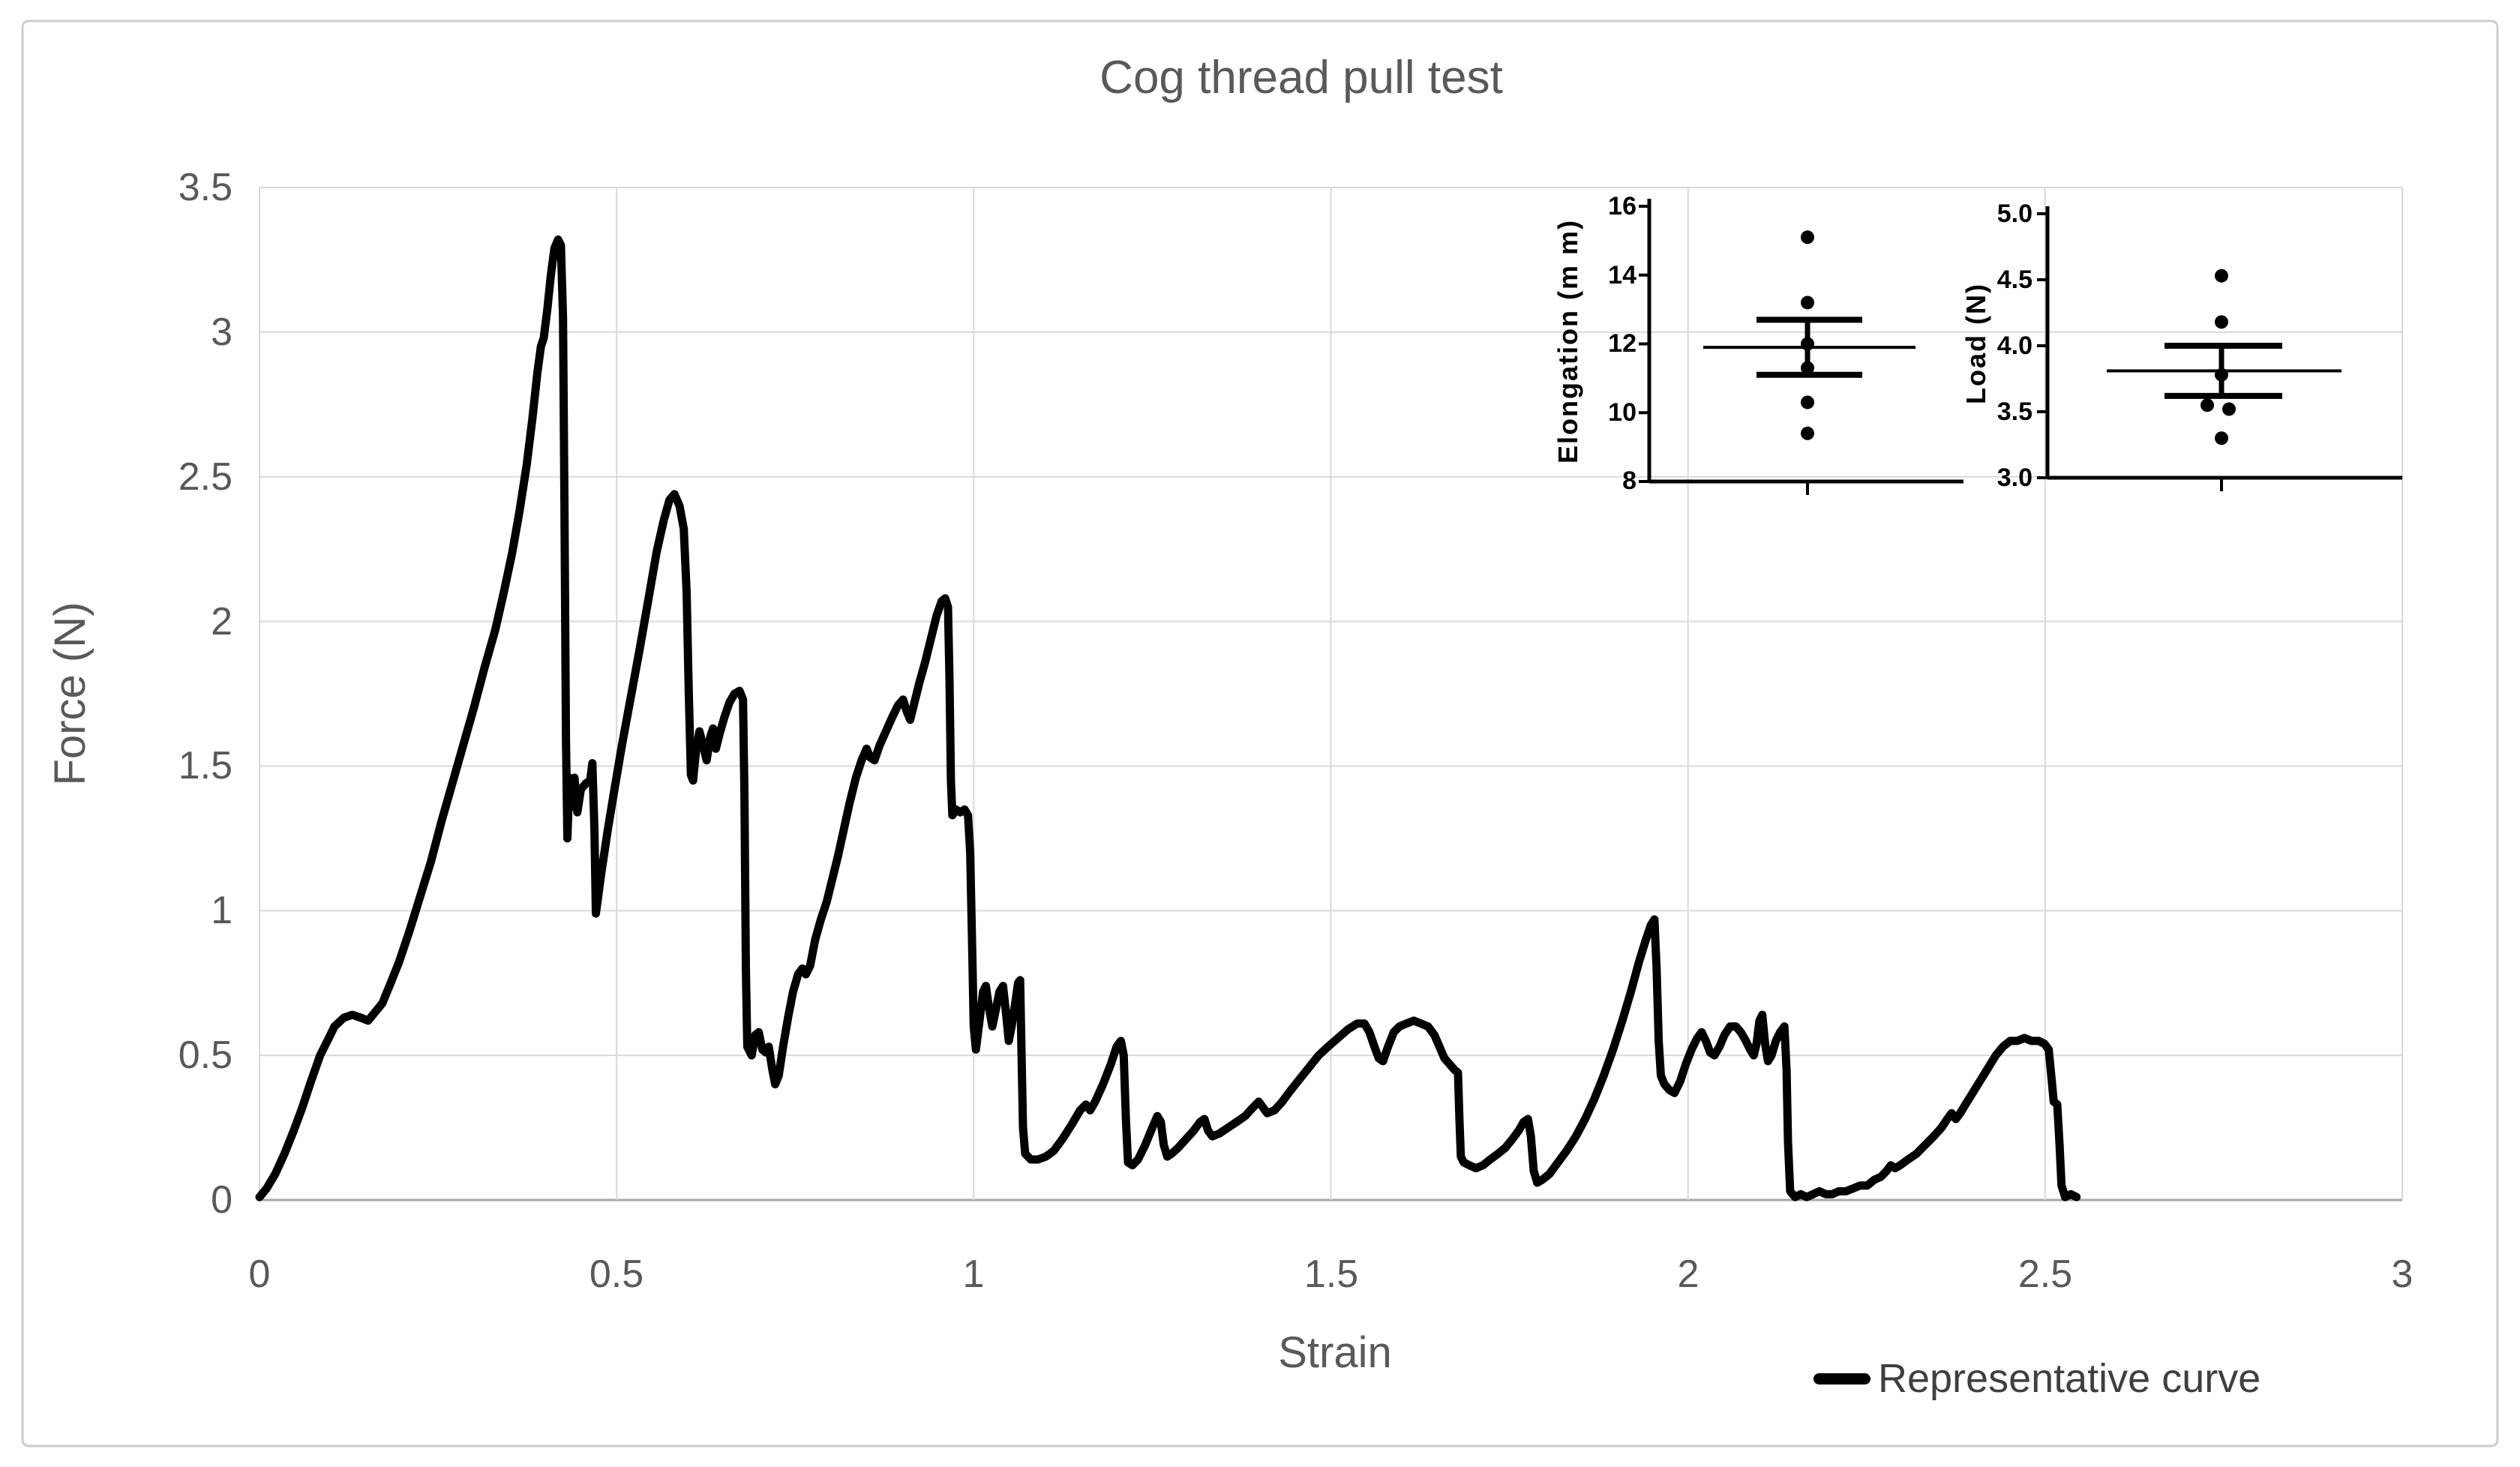  I want to click on y-axis-title: Force (N), so click(70, 694).